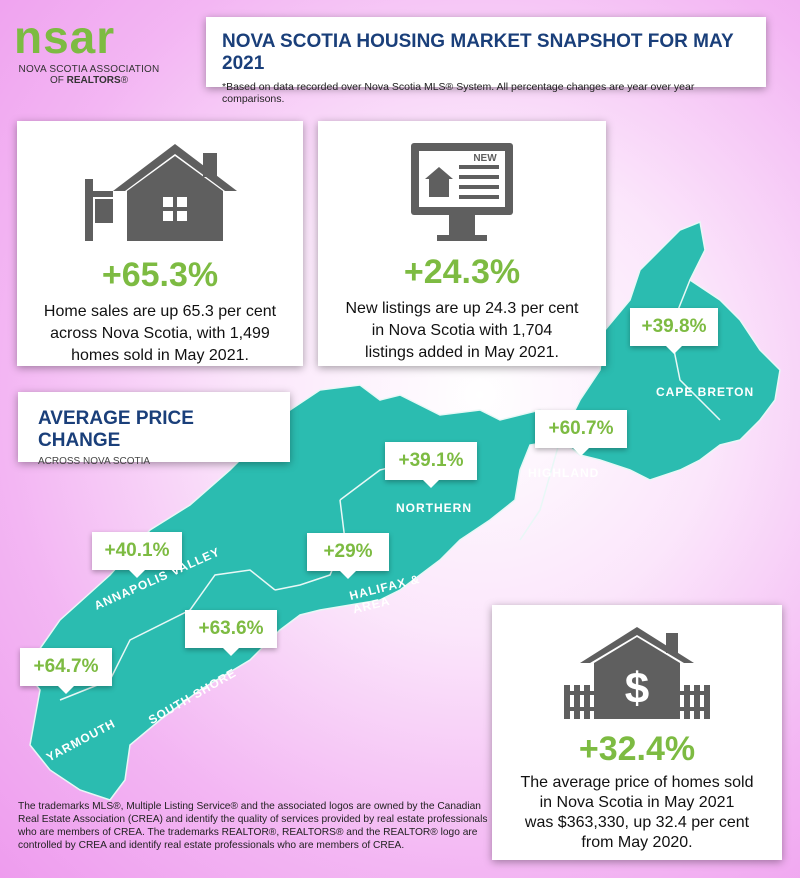 This screenshot has width=800, height=878. Describe the element at coordinates (674, 331) in the screenshot. I see `region-change-cape-breton: +39.8%` at that location.